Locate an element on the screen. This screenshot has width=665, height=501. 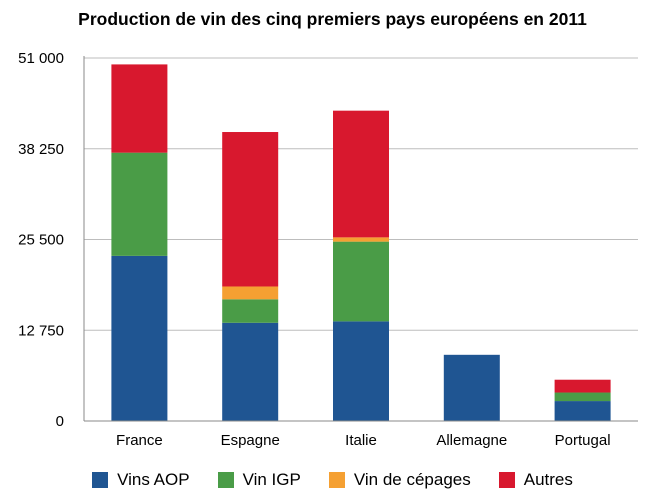
x-tick-label: Allemagne is located at coordinates (471, 440).